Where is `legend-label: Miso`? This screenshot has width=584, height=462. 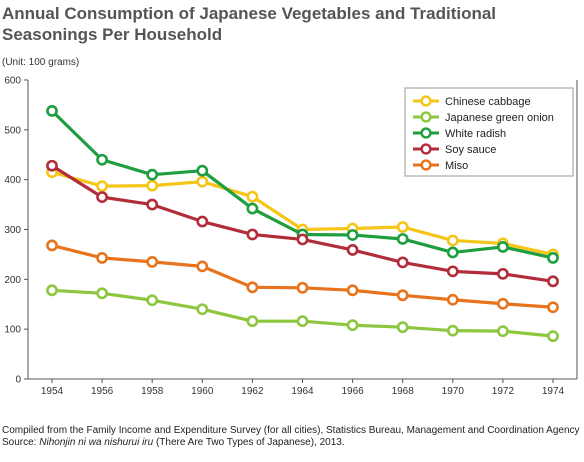
legend-label: Miso is located at coordinates (456, 166).